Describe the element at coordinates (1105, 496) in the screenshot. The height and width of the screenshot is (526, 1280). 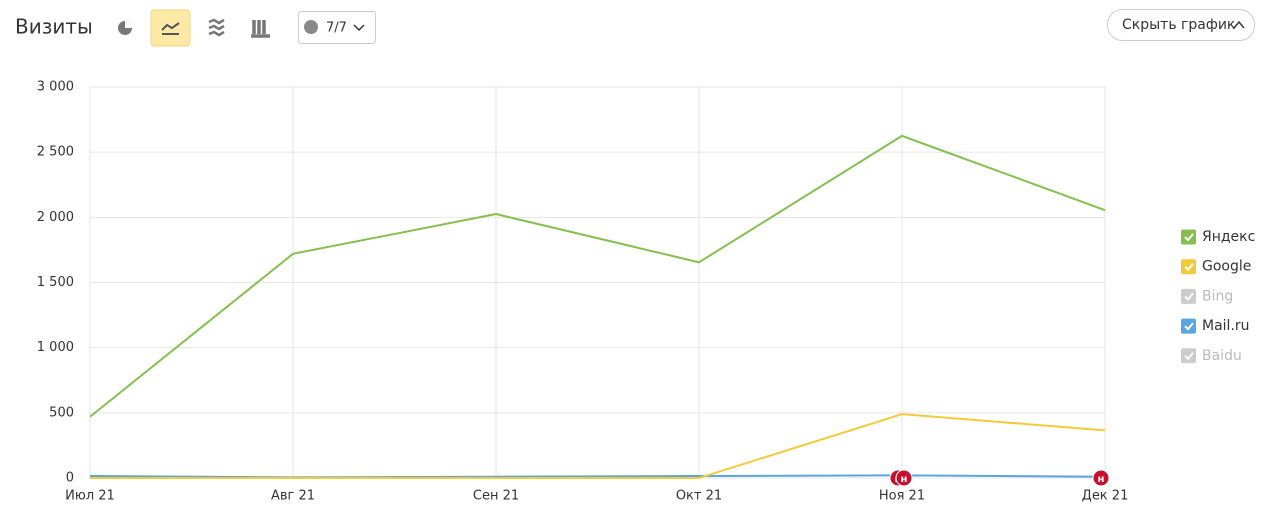
I see `x-tick-label: Дек 21` at that location.